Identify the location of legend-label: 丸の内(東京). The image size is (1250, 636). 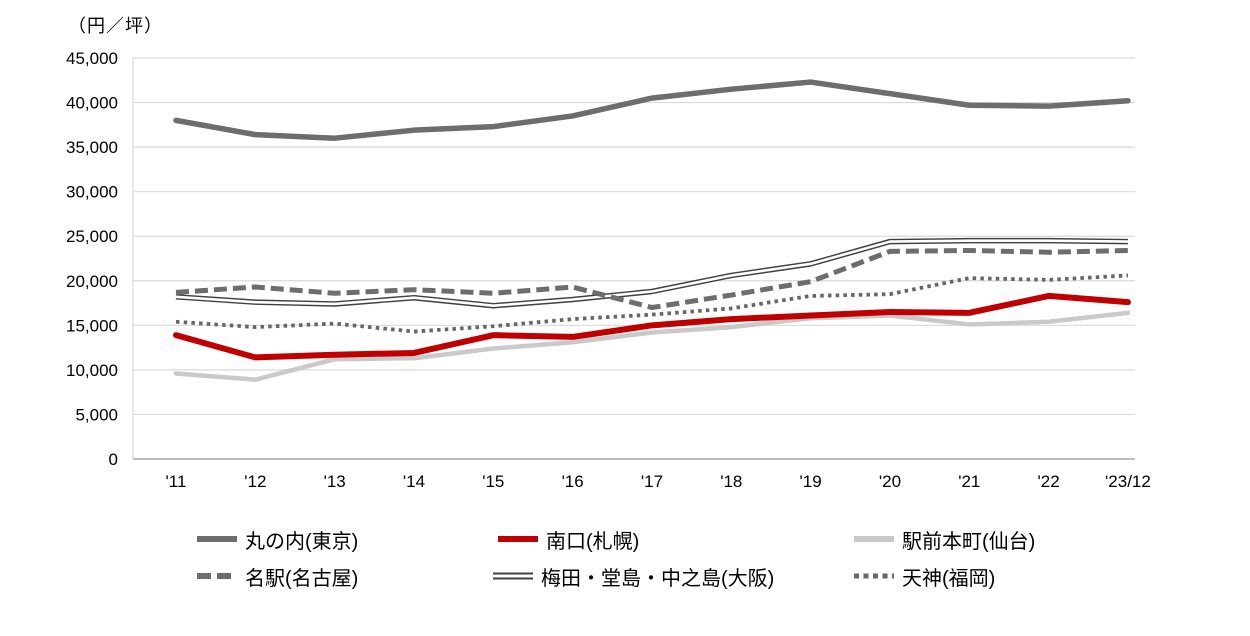
(302, 541).